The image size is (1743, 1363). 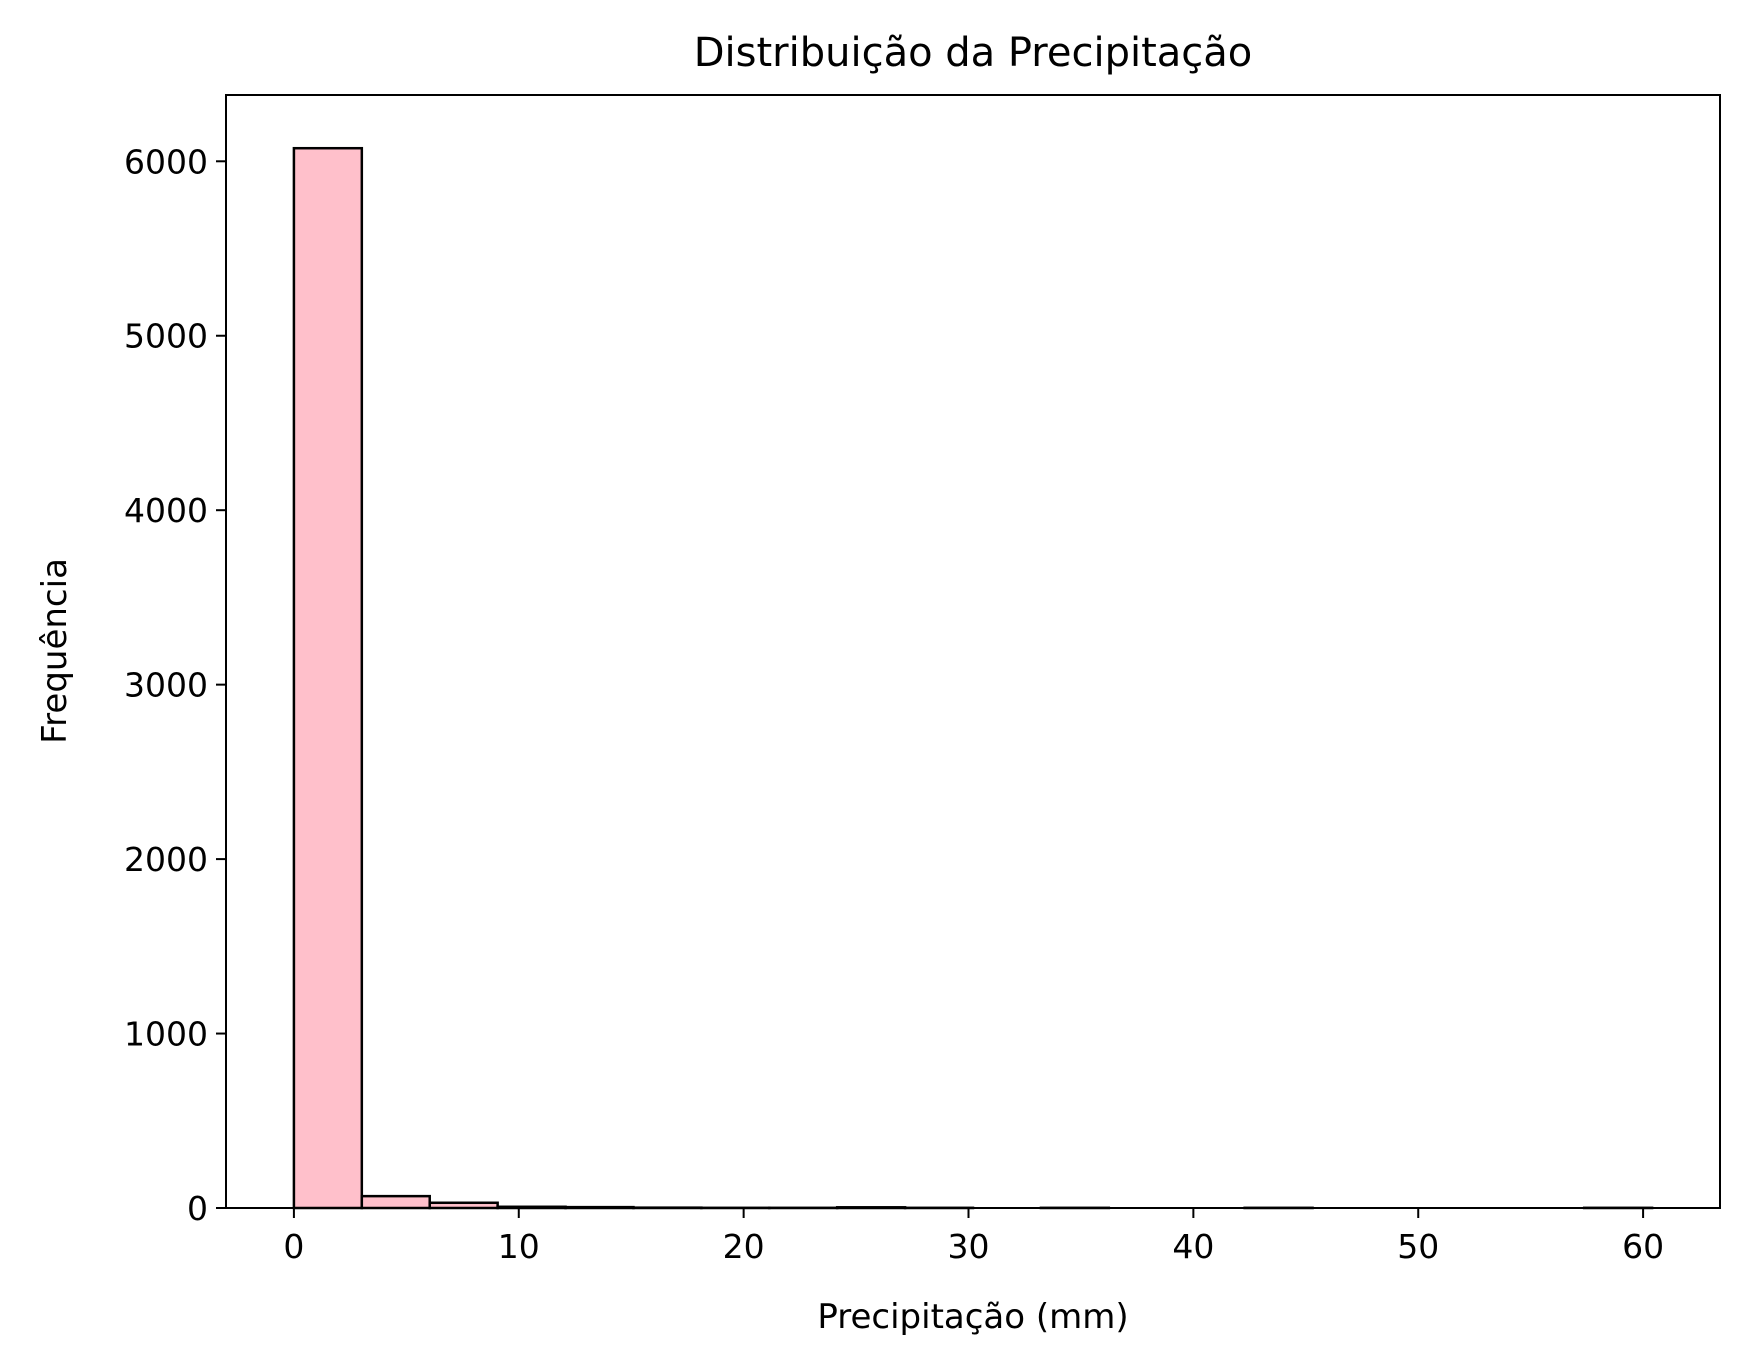 I want to click on x-tick-label-5: 50, so click(x=1418, y=1246).